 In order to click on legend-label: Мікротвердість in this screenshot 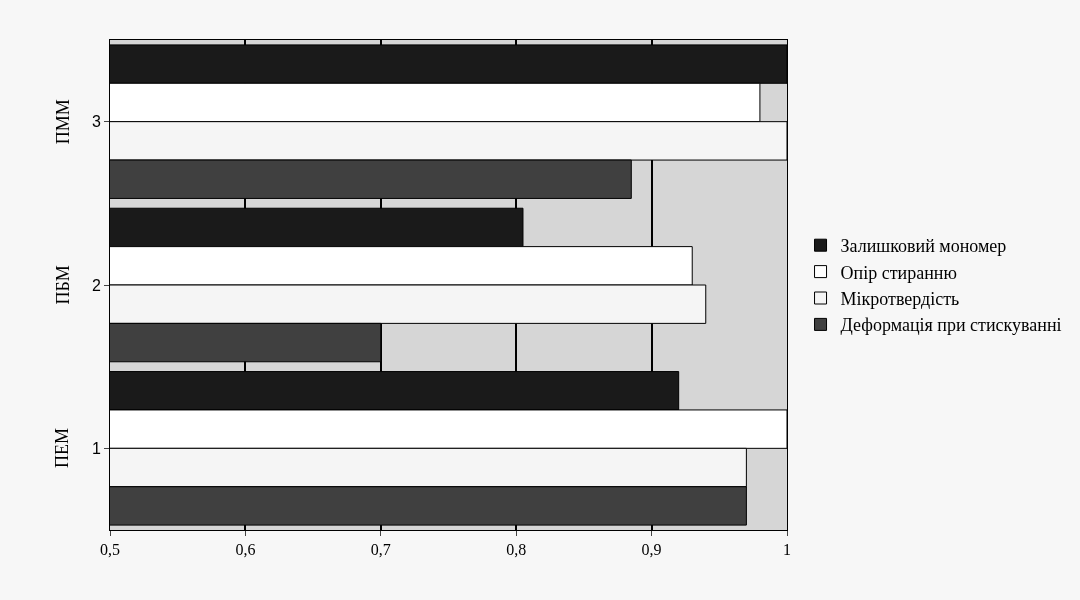, I will do `click(900, 299)`.